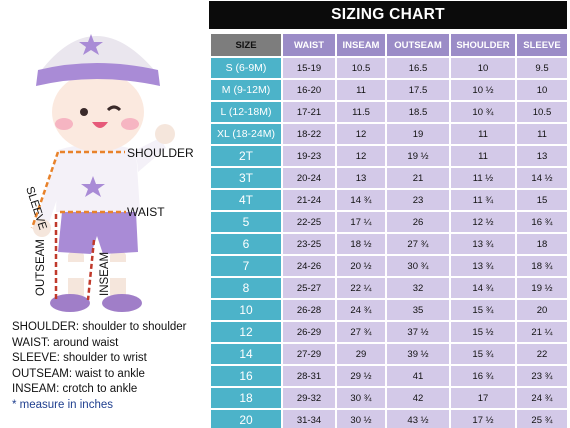  What do you see at coordinates (246, 419) in the screenshot?
I see `cell-size: 20` at bounding box center [246, 419].